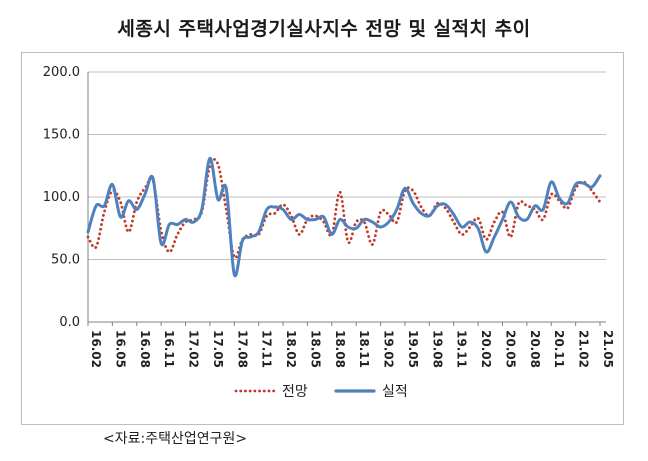 The height and width of the screenshot is (461, 648). Describe the element at coordinates (389, 349) in the screenshot. I see `x-tick-label: 19.02` at that location.